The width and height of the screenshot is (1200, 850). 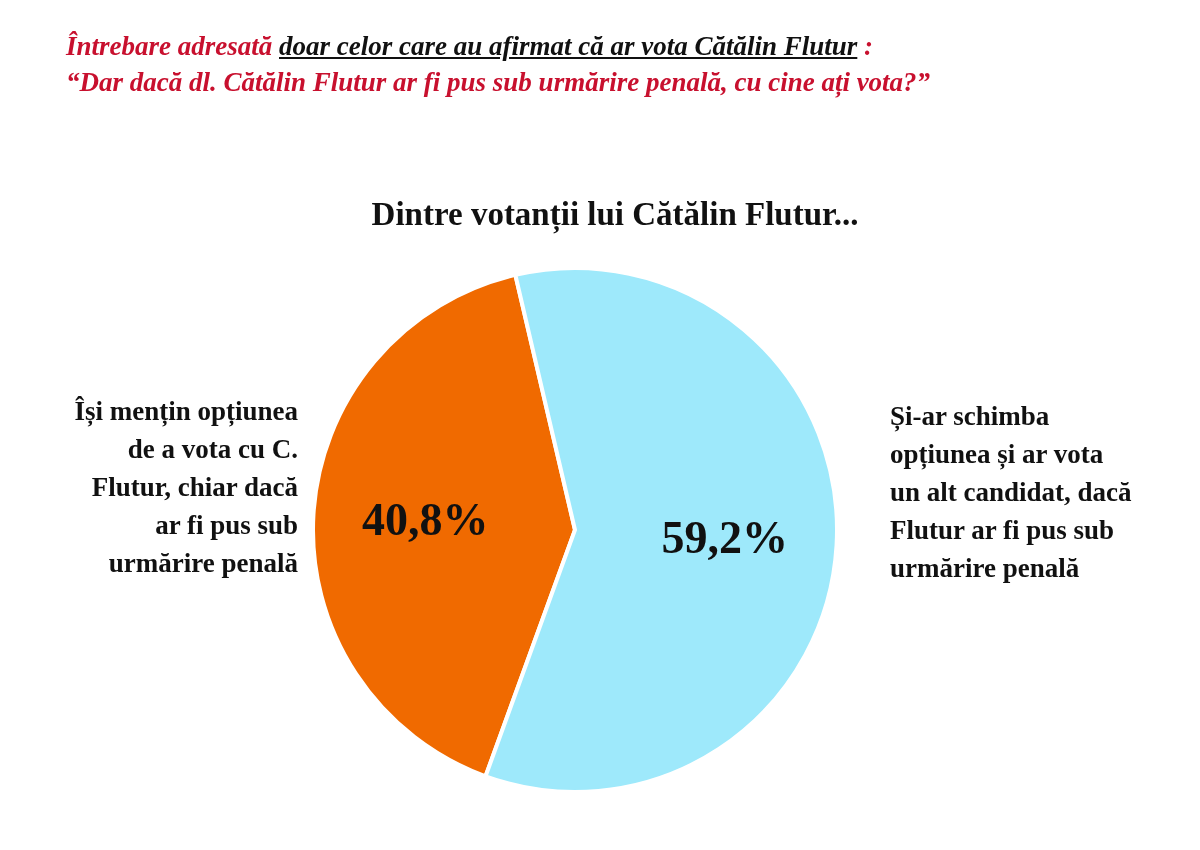 I want to click on data-label: 40,8%, so click(x=425, y=520).